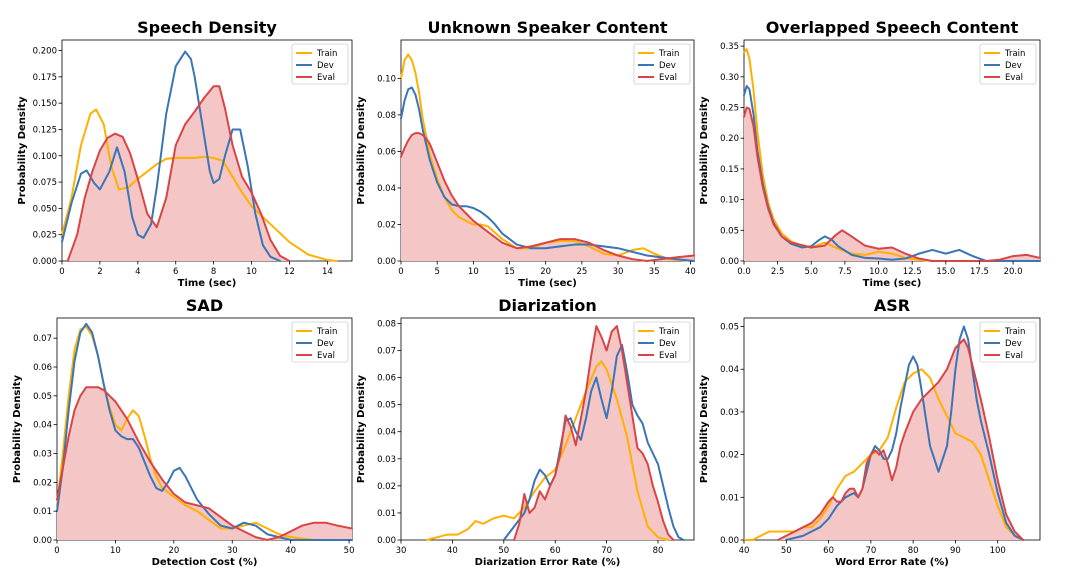  I want to click on x-tick-label: 2.5, so click(778, 272).